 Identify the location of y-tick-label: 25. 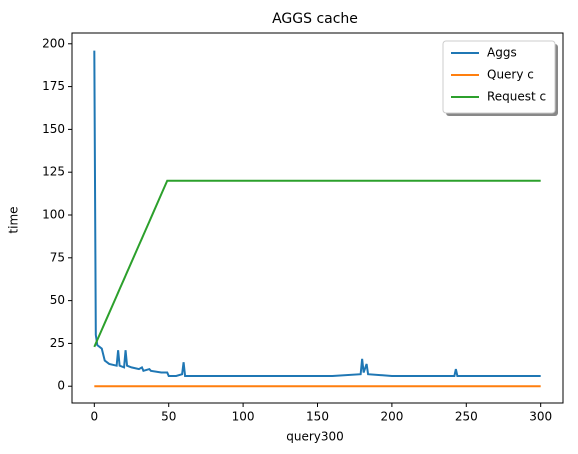
(57, 343).